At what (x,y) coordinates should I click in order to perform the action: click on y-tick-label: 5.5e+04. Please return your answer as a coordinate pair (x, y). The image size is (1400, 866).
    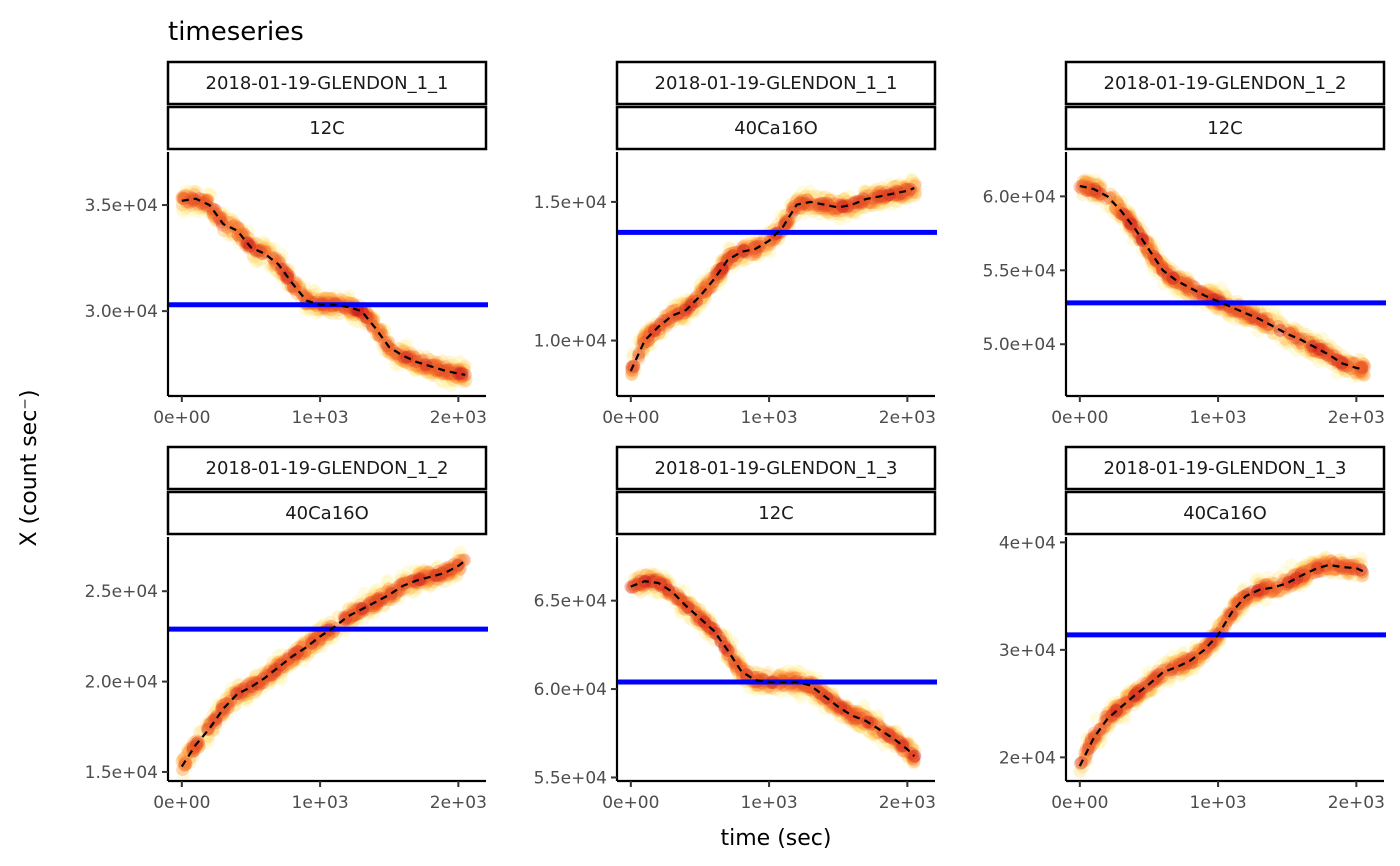
    Looking at the image, I should click on (1019, 271).